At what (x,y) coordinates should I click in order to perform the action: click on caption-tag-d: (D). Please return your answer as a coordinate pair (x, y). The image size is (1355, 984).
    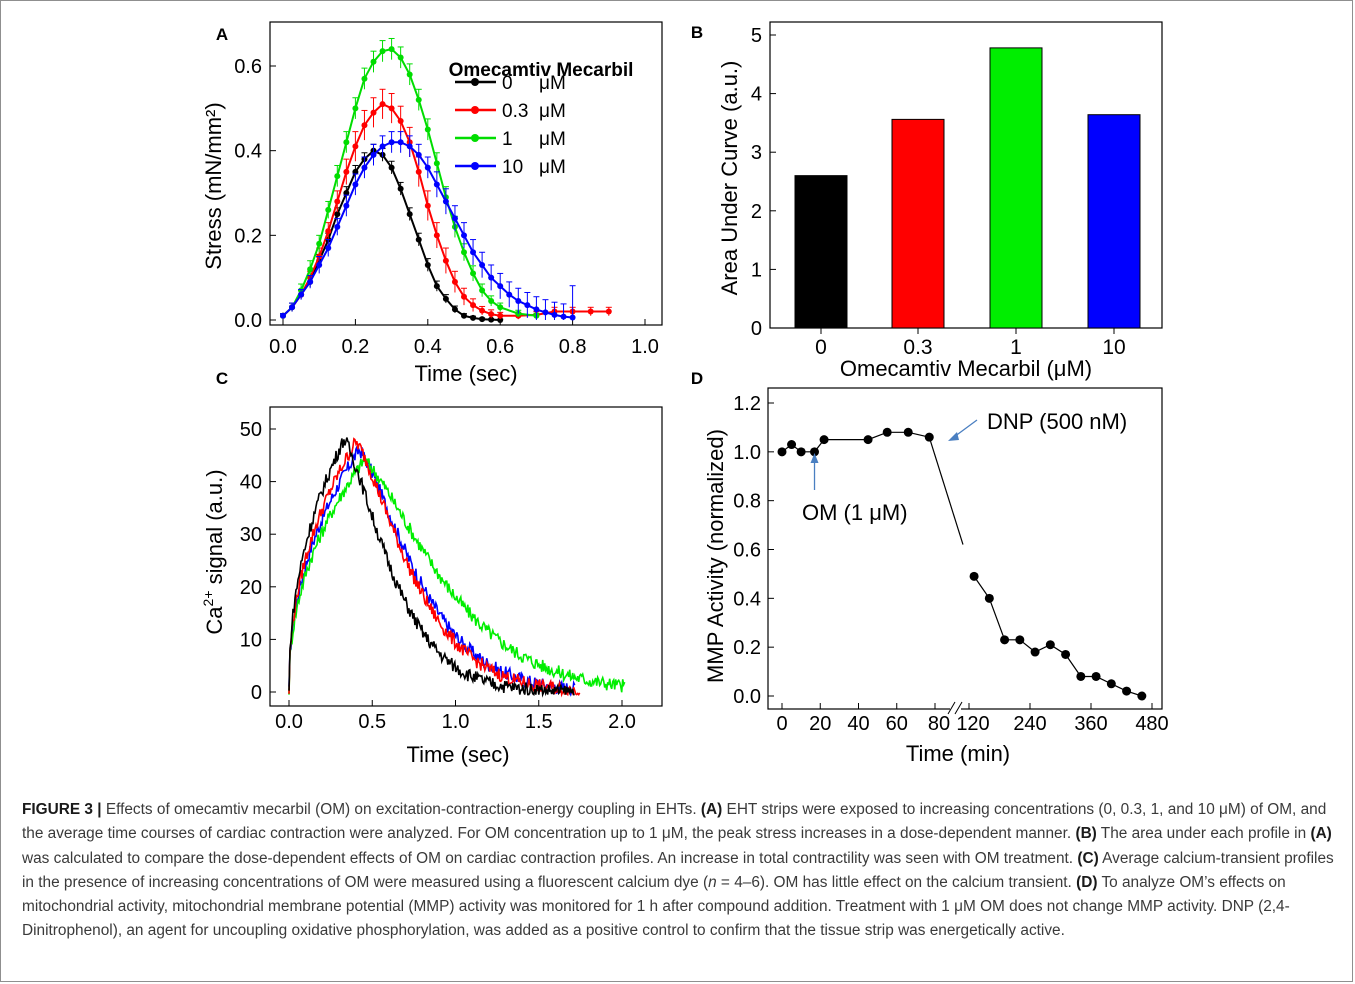
    Looking at the image, I should click on (1087, 882).